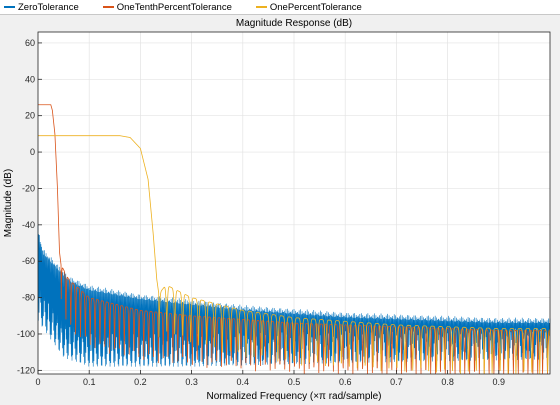 The width and height of the screenshot is (560, 405). I want to click on legend-label-one-tenth-percent-tolerance: OneTenthPercentTolerance, so click(174, 7).